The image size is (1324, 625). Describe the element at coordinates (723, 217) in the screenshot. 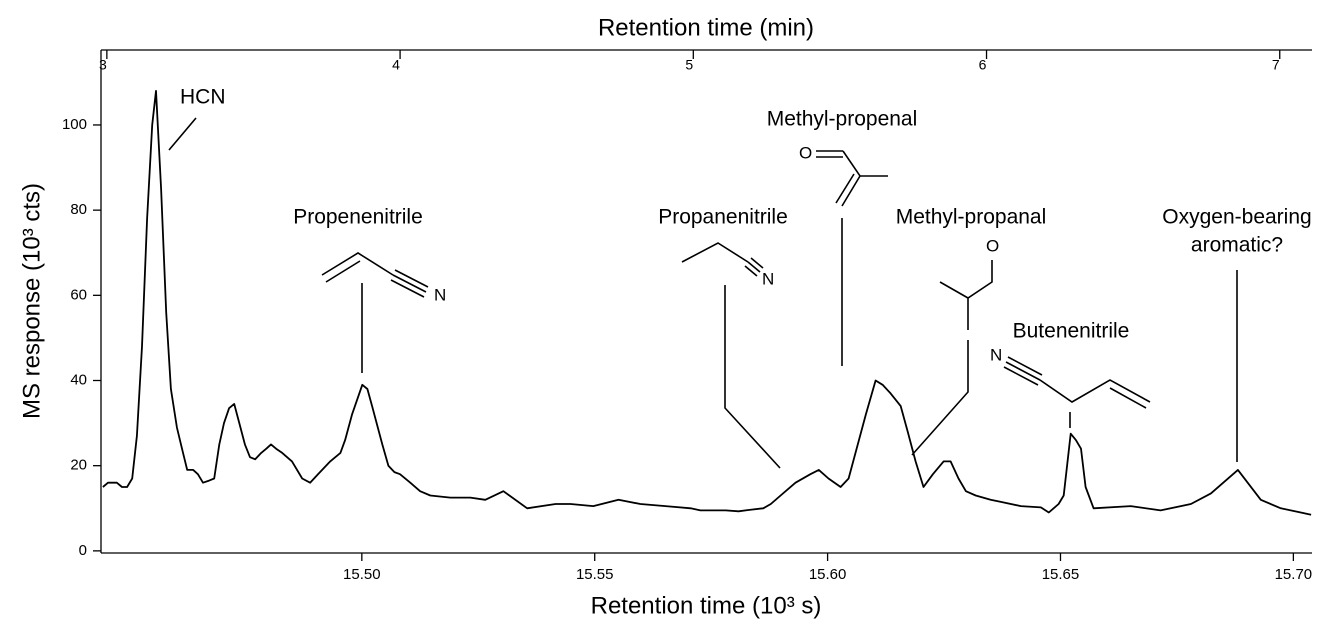

I see `annotation: Propanenitrile` at that location.